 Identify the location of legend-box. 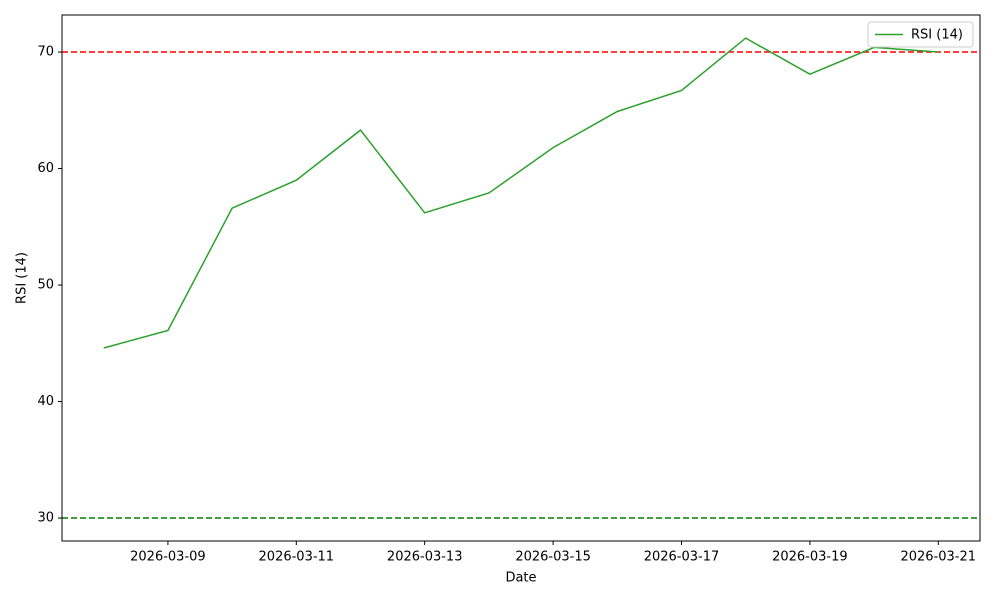
(920, 34).